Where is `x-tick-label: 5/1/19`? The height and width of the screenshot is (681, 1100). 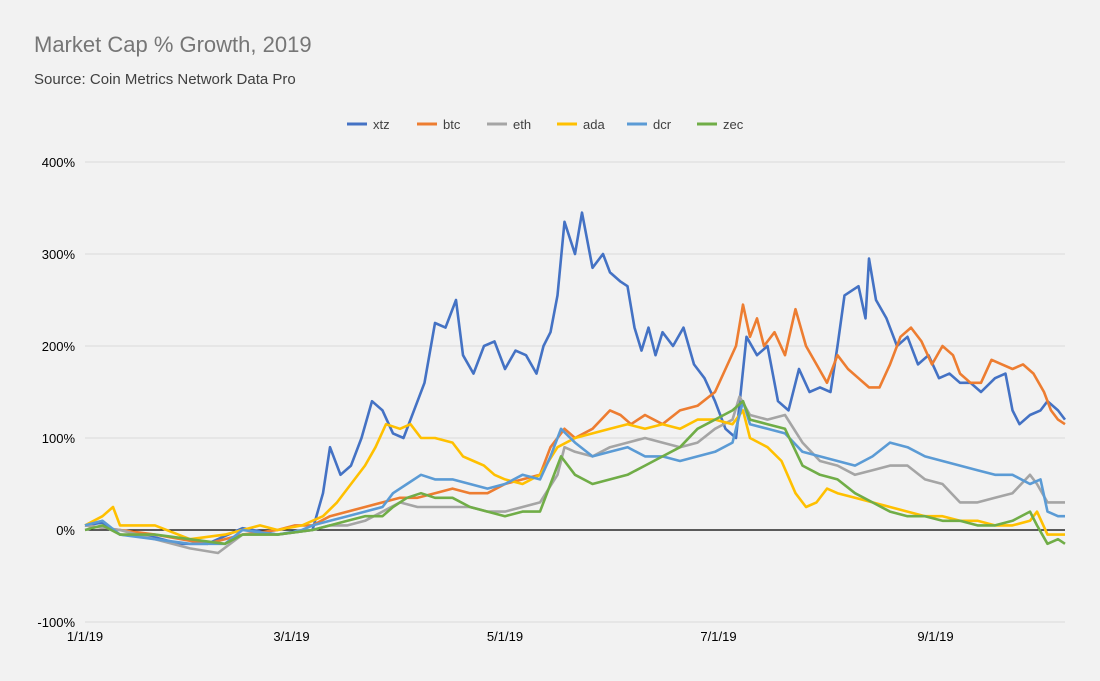
x-tick-label: 5/1/19 is located at coordinates (505, 636).